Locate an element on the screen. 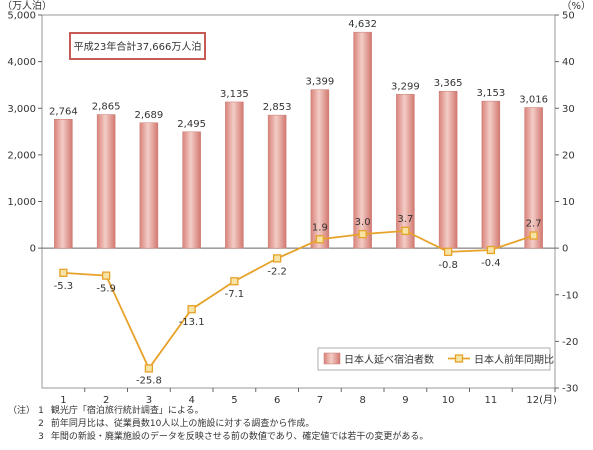  x-tick-label: 3 is located at coordinates (149, 400).